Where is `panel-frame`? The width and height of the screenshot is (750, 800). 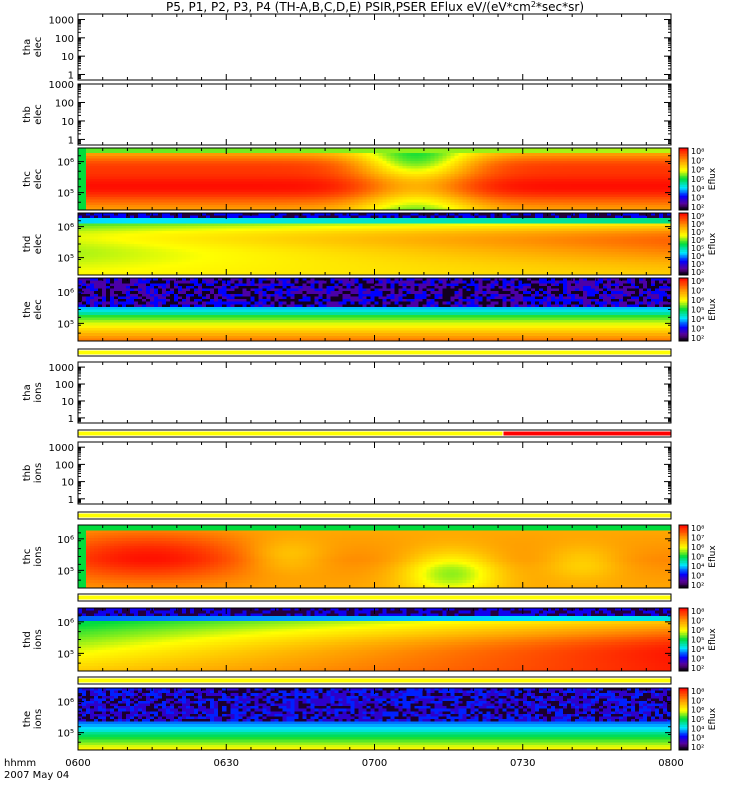
panel-frame is located at coordinates (374, 114).